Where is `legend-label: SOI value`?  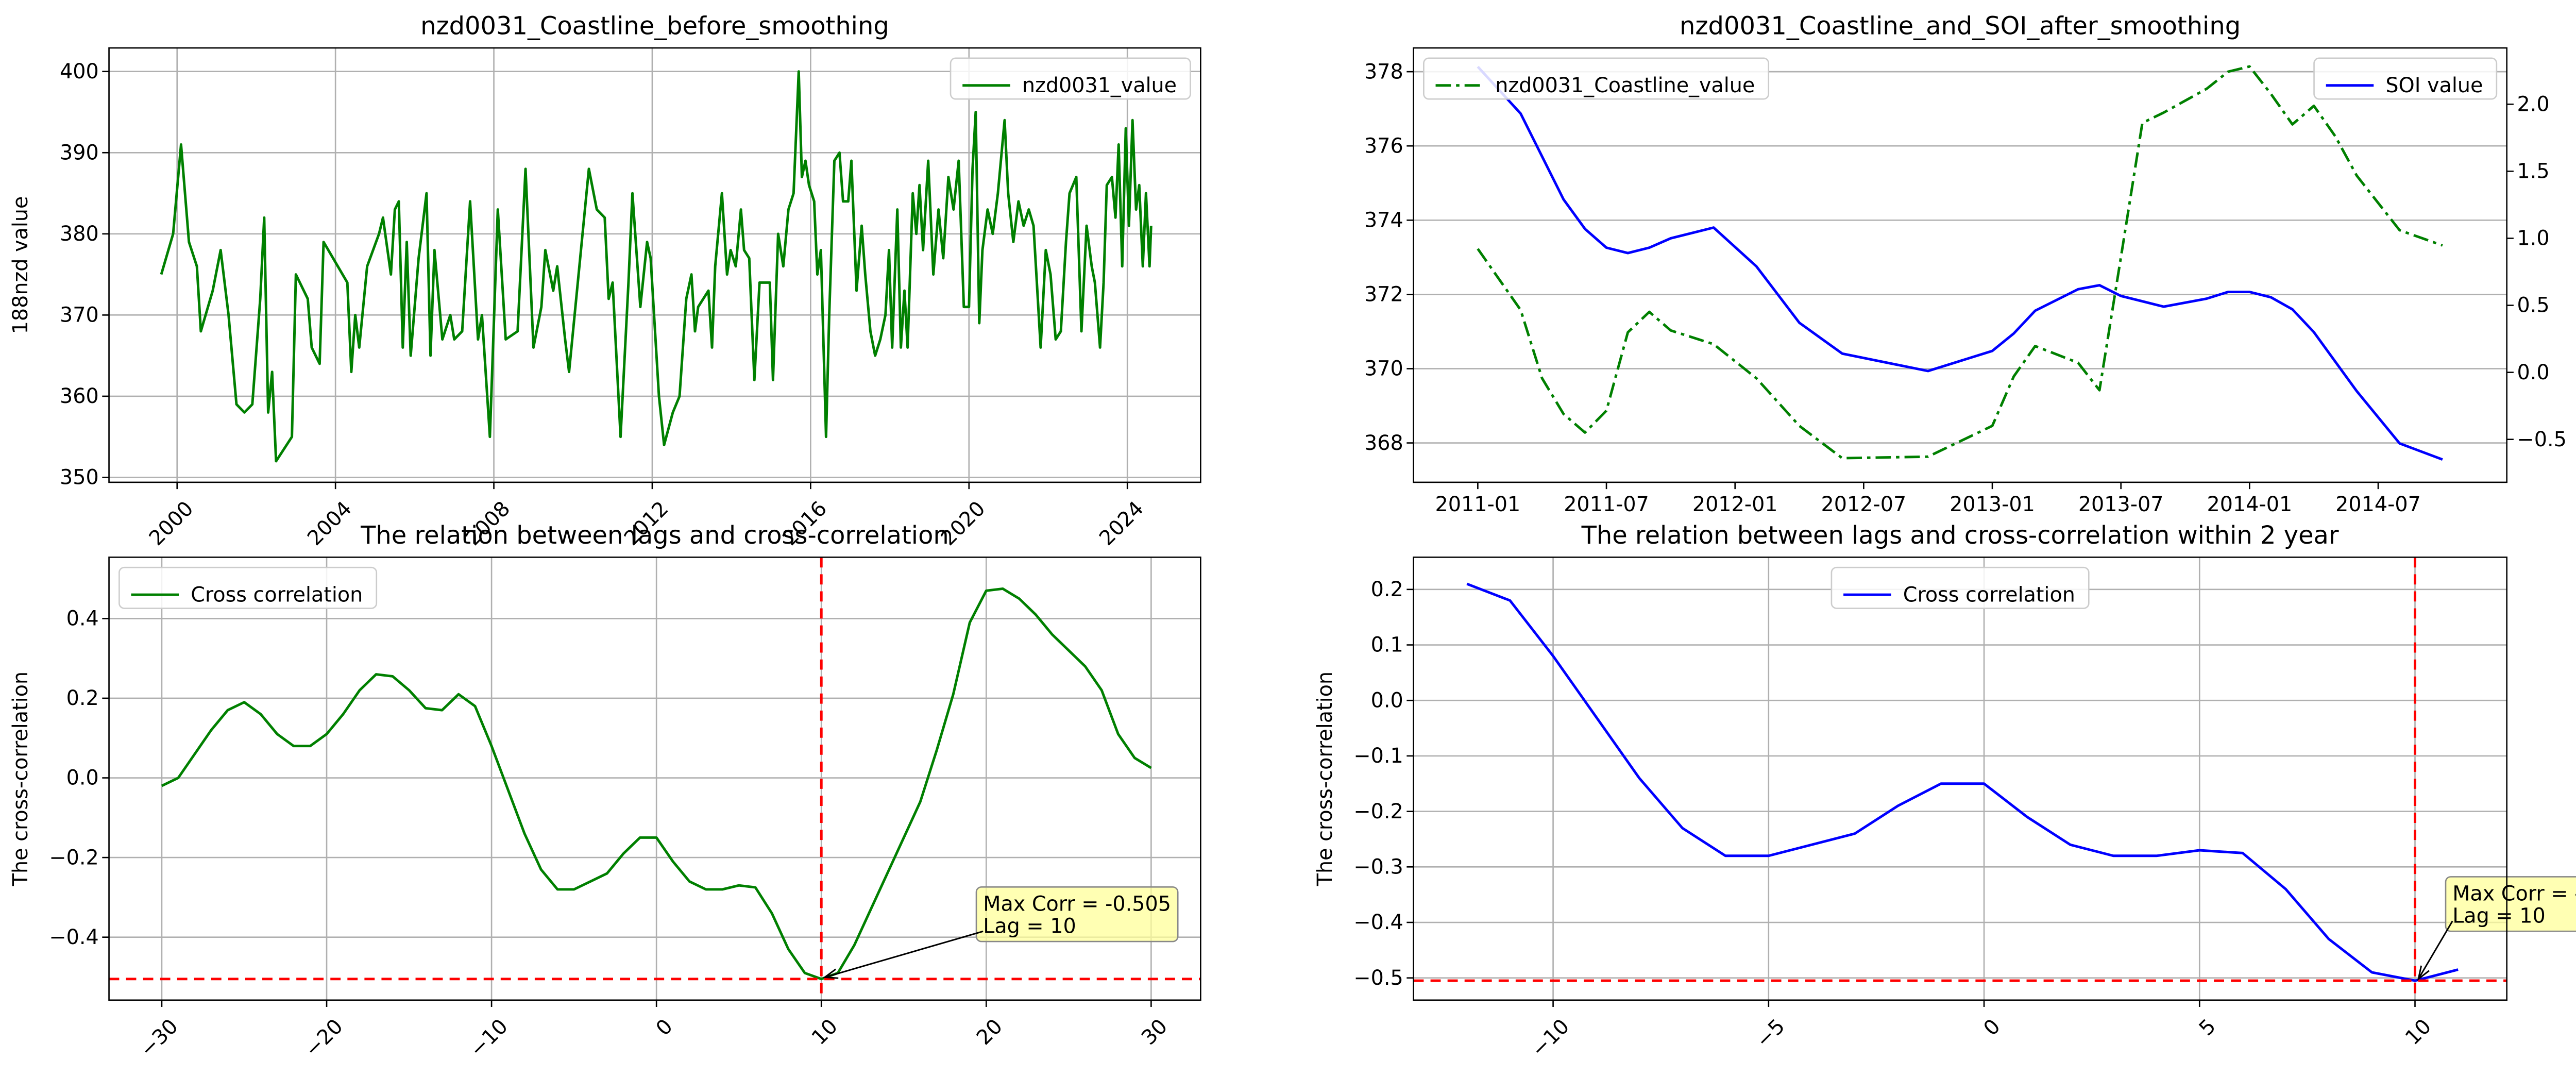 legend-label: SOI value is located at coordinates (2434, 85).